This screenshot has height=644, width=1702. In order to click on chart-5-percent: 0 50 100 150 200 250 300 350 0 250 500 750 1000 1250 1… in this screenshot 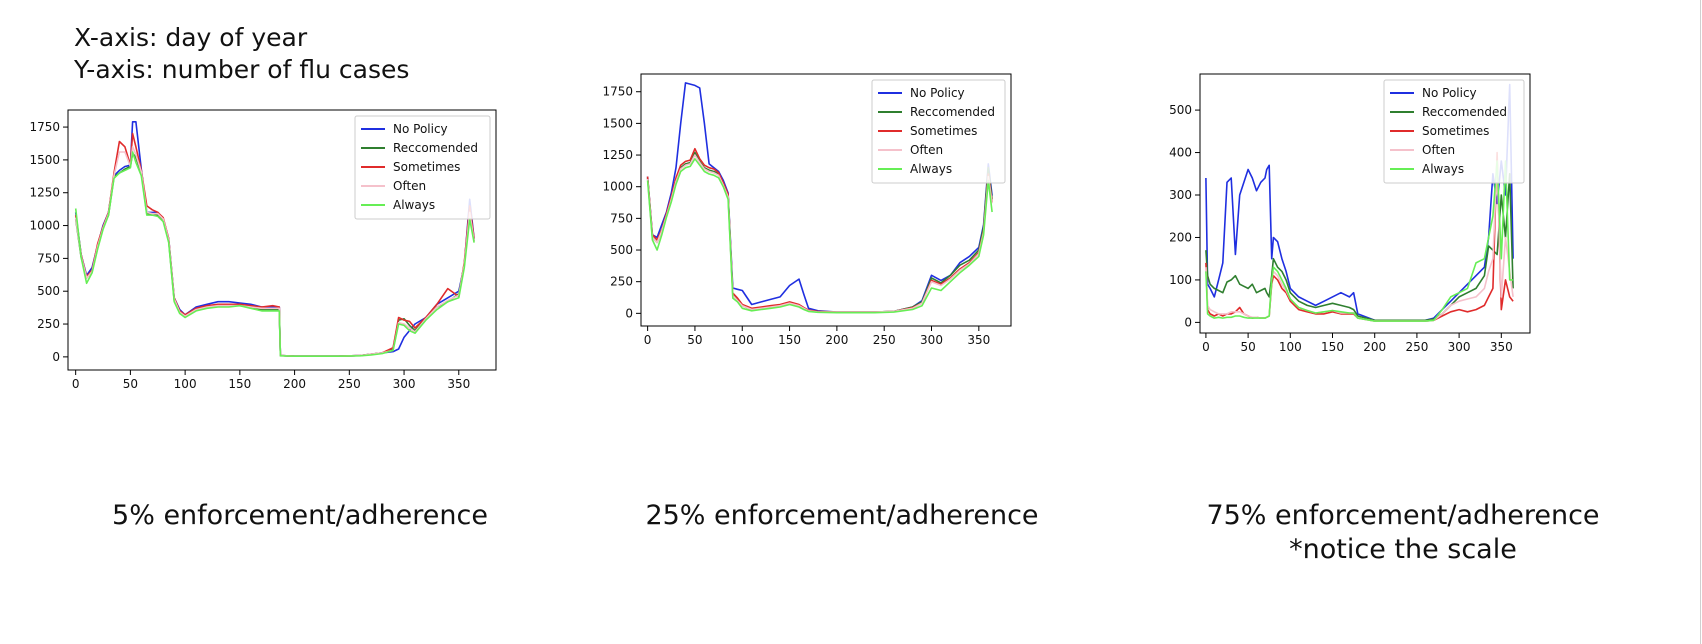, I will do `click(263, 250)`.